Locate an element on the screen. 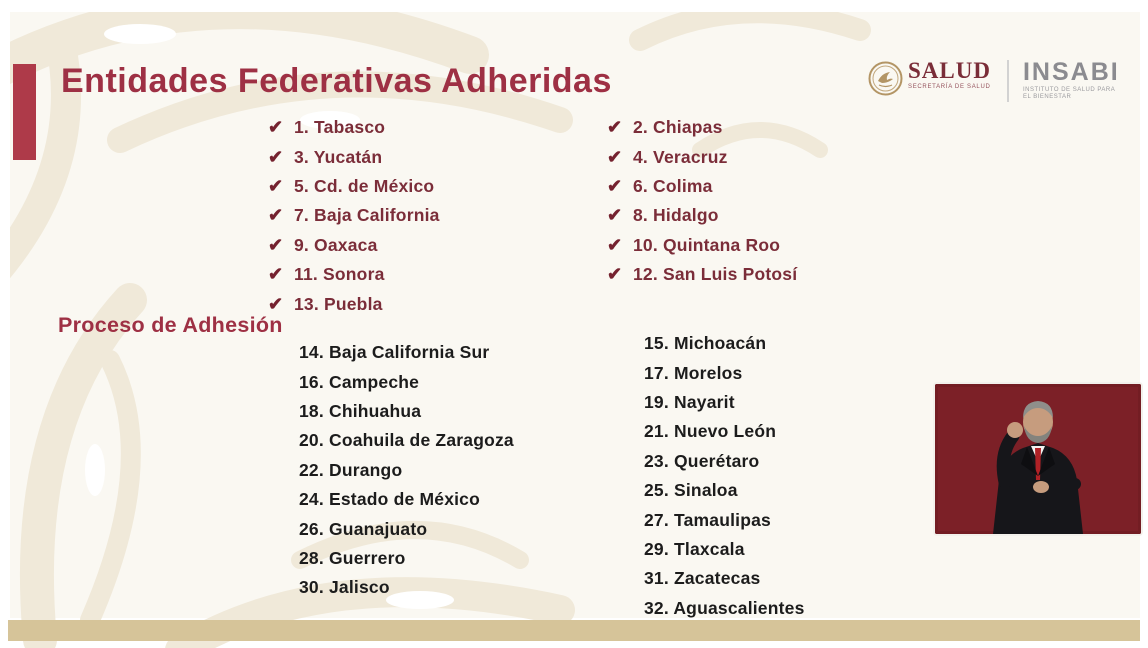 This screenshot has width=1148, height=648. proceso-item: 18. Chihuahua is located at coordinates (360, 410).